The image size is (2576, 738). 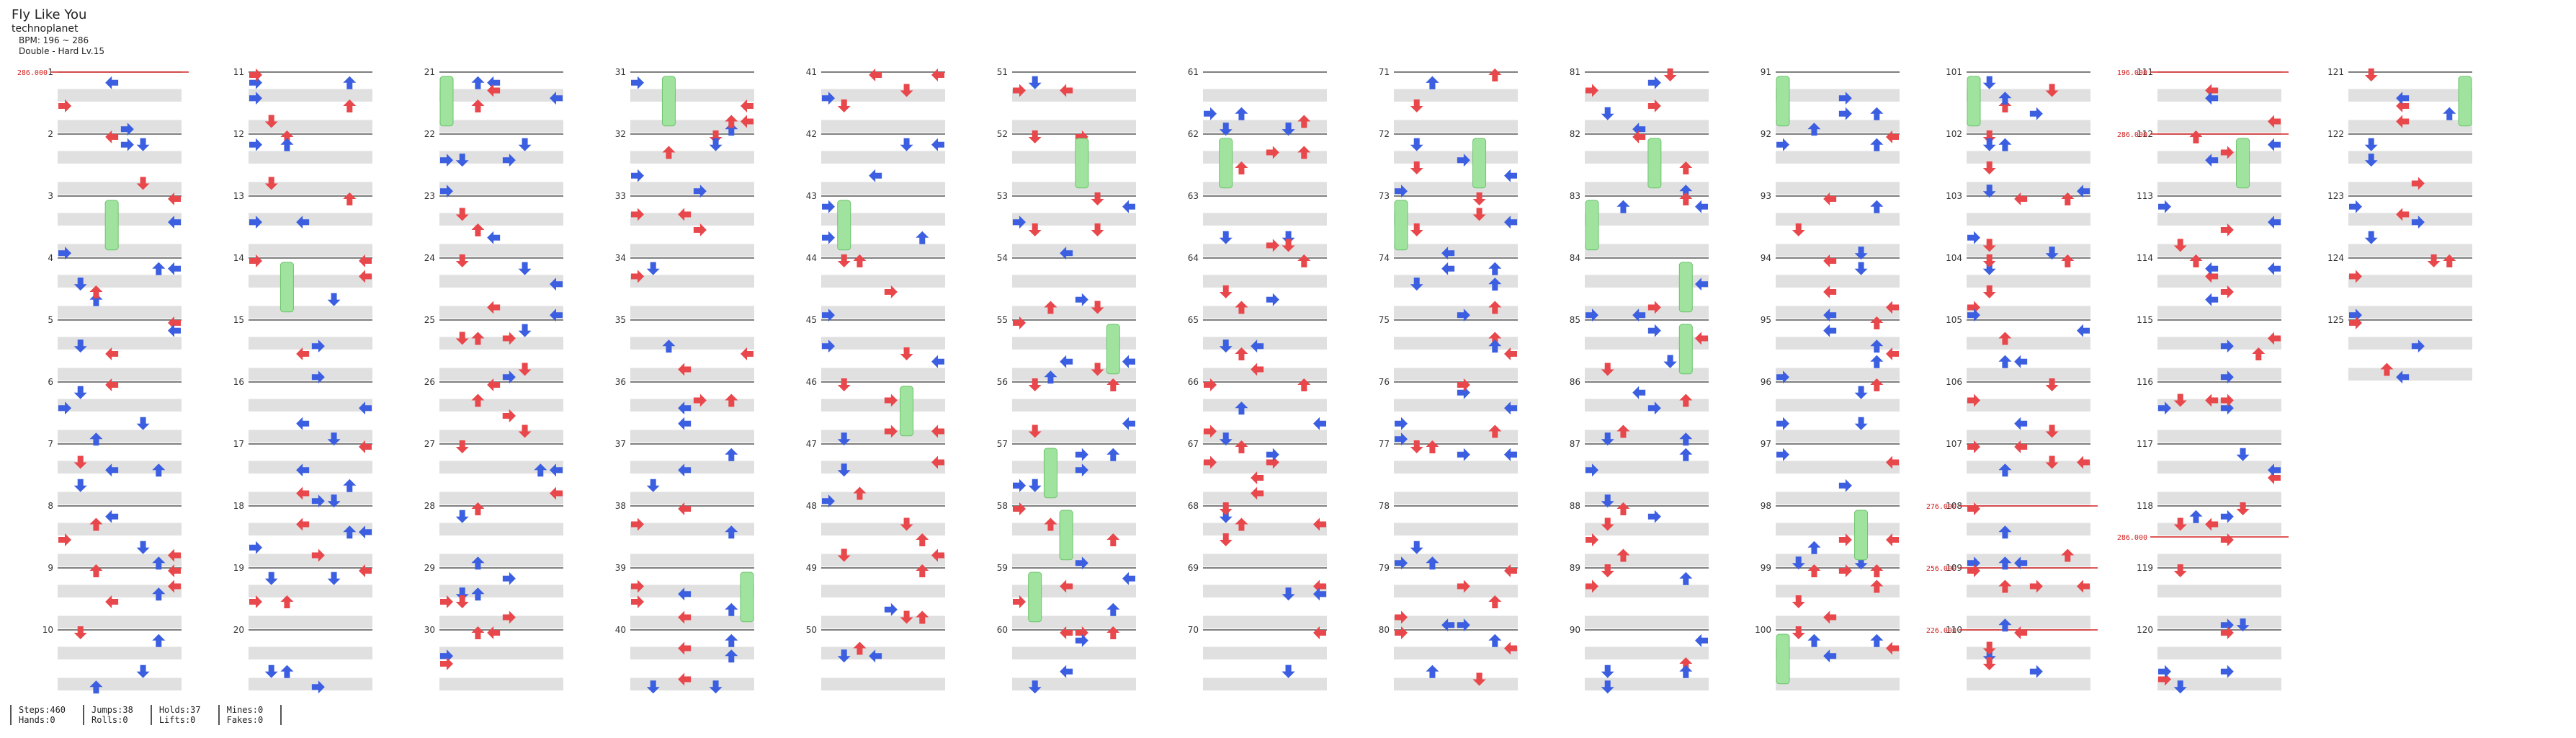 I want to click on measure-number: 84, so click(x=1575, y=258).